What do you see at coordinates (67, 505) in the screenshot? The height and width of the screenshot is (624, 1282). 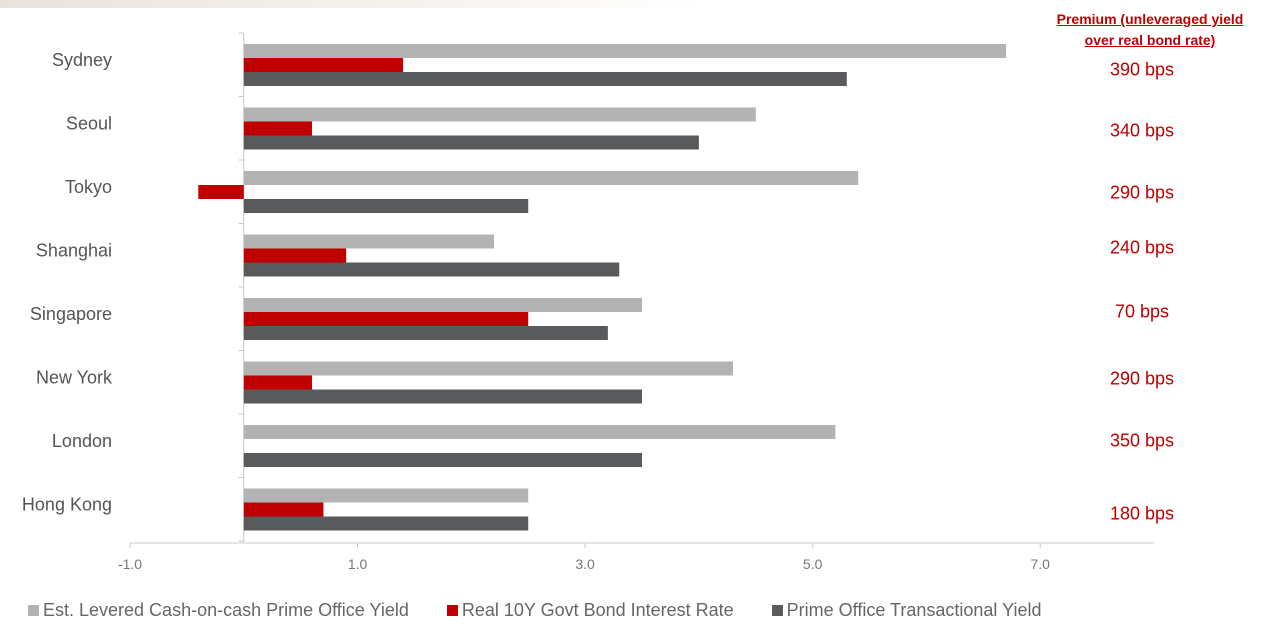 I see `category-label: Hong Kong` at bounding box center [67, 505].